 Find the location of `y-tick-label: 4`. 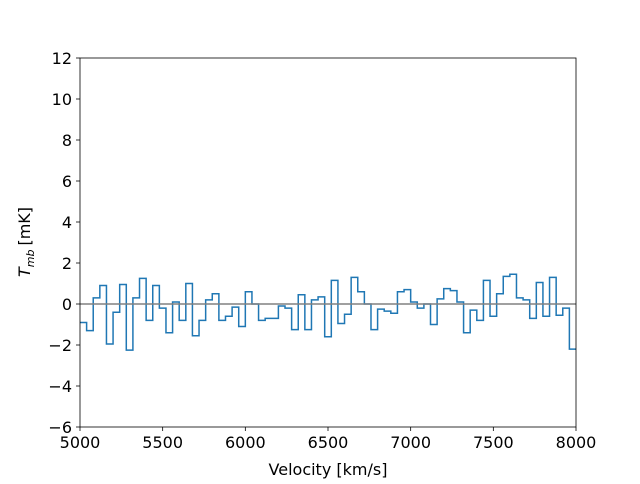

y-tick-label: 4 is located at coordinates (67, 222).